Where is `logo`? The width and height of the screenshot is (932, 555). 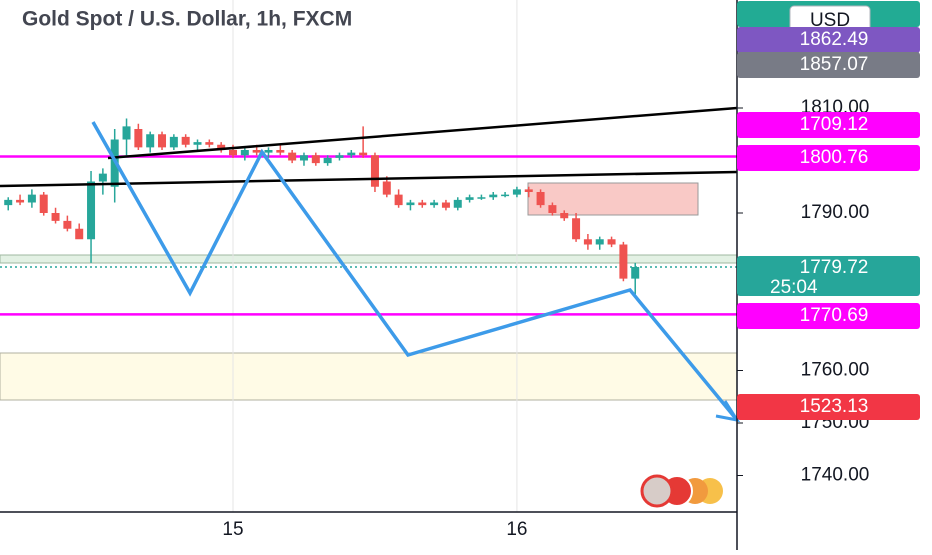 logo is located at coordinates (681, 491).